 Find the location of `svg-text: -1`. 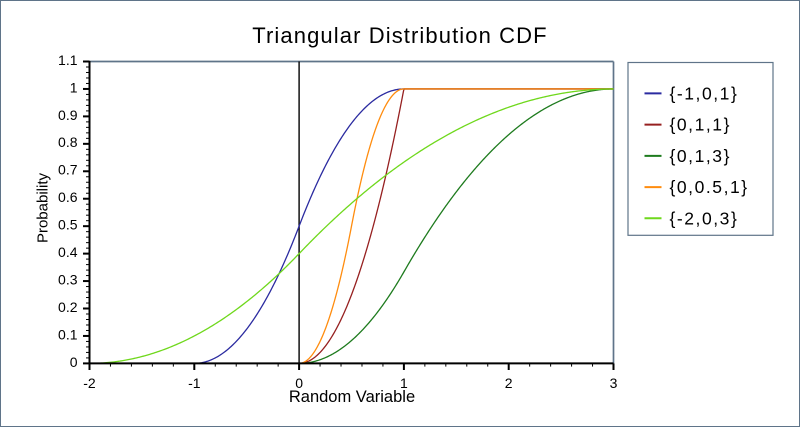

svg-text: -1 is located at coordinates (194, 383).